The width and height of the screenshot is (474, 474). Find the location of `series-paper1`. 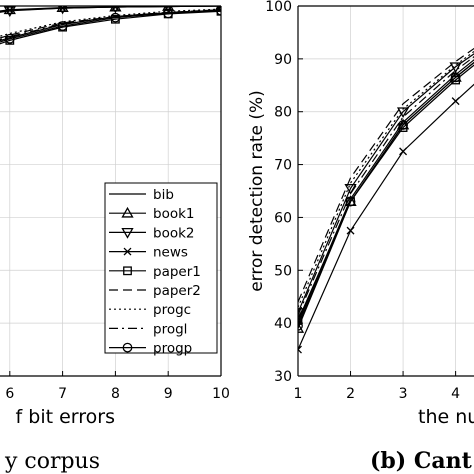

series-paper1 is located at coordinates (110, 25).